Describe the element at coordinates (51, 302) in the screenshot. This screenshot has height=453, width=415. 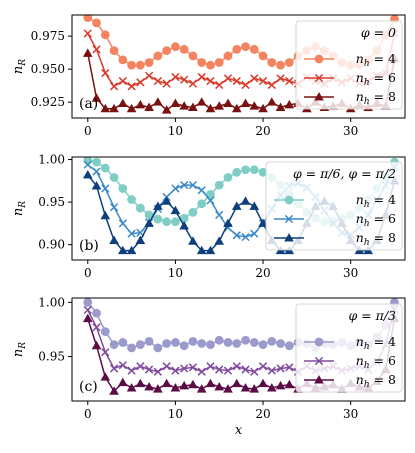
I see `y-tick-label: 1.00` at that location.